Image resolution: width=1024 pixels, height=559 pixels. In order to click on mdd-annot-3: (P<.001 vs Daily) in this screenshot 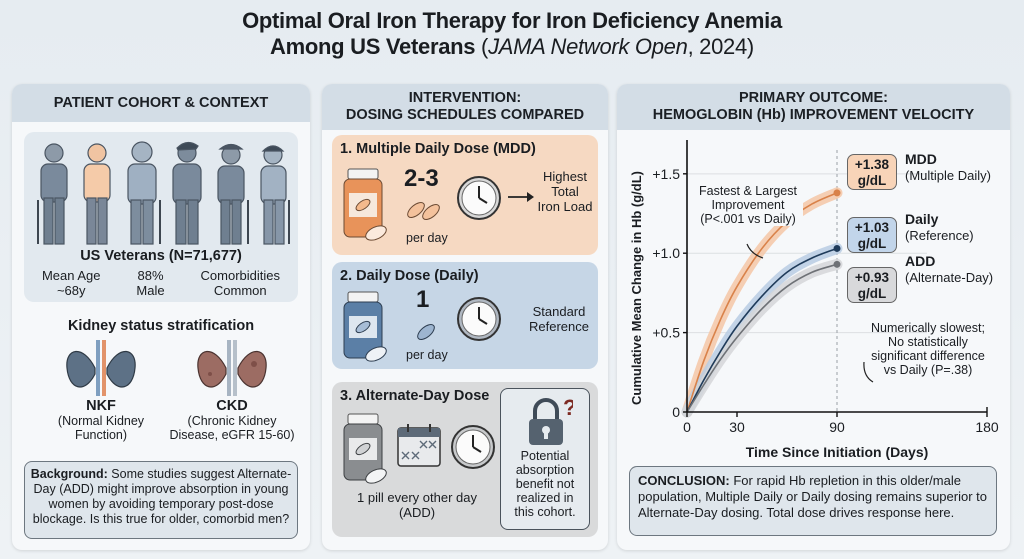, I will do `click(748, 219)`.